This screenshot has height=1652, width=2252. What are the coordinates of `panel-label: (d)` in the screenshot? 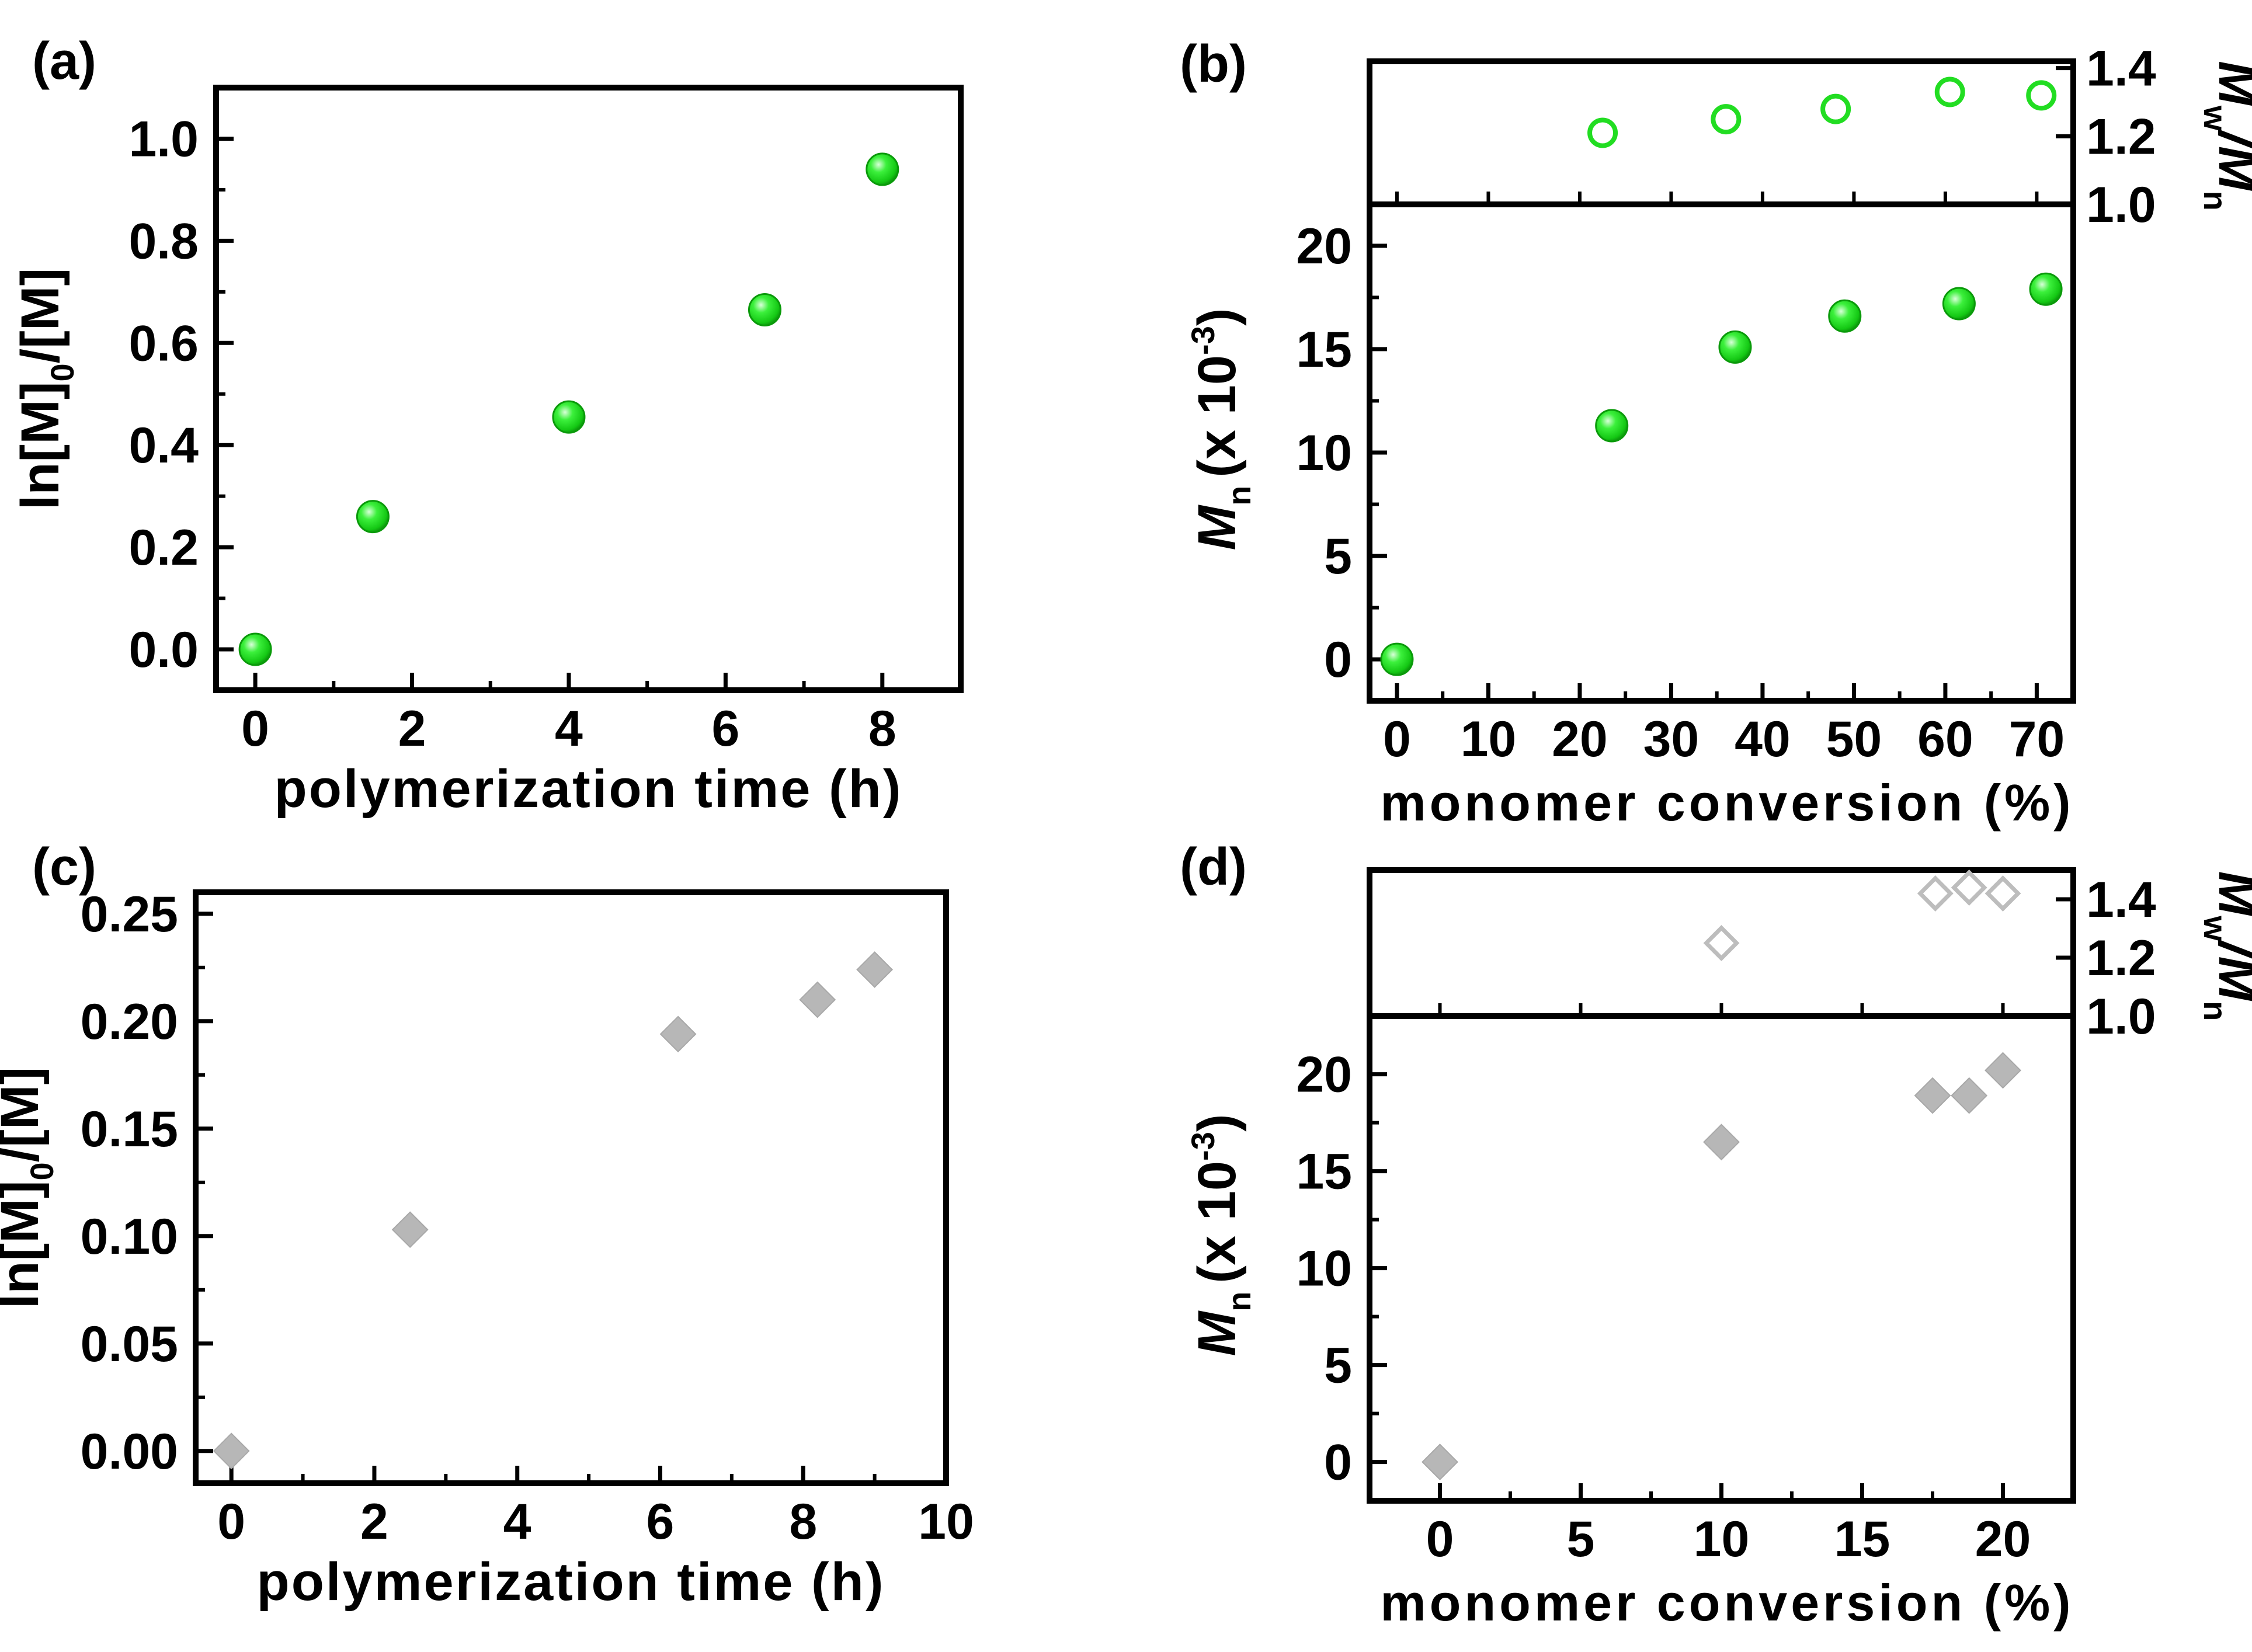 It's located at (1213, 867).